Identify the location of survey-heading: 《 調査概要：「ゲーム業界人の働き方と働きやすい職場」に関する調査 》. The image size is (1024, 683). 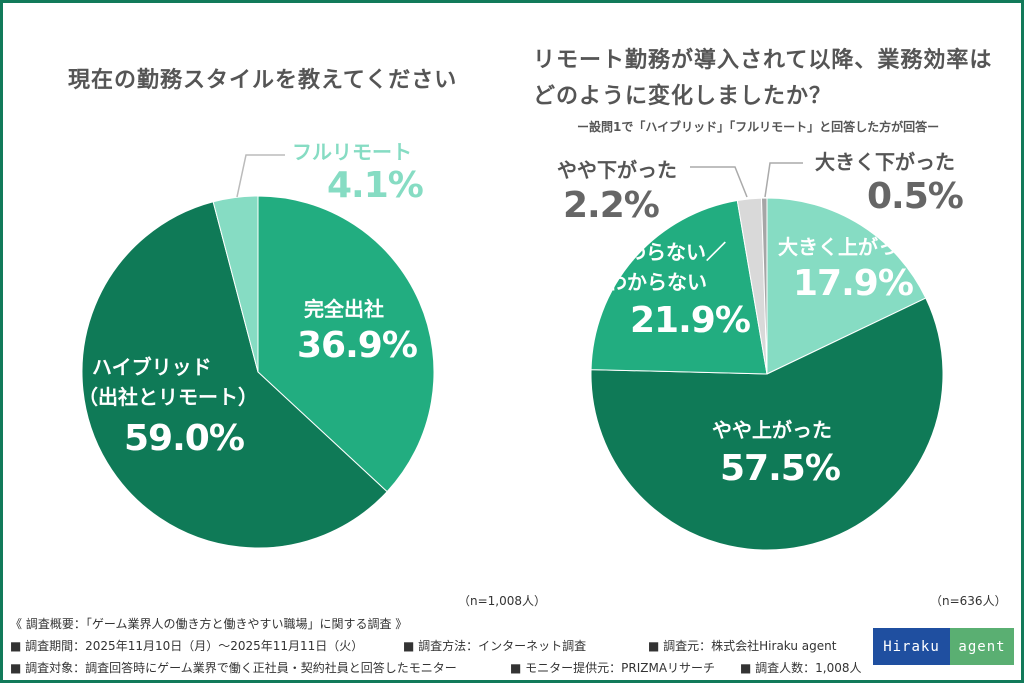
(209, 624).